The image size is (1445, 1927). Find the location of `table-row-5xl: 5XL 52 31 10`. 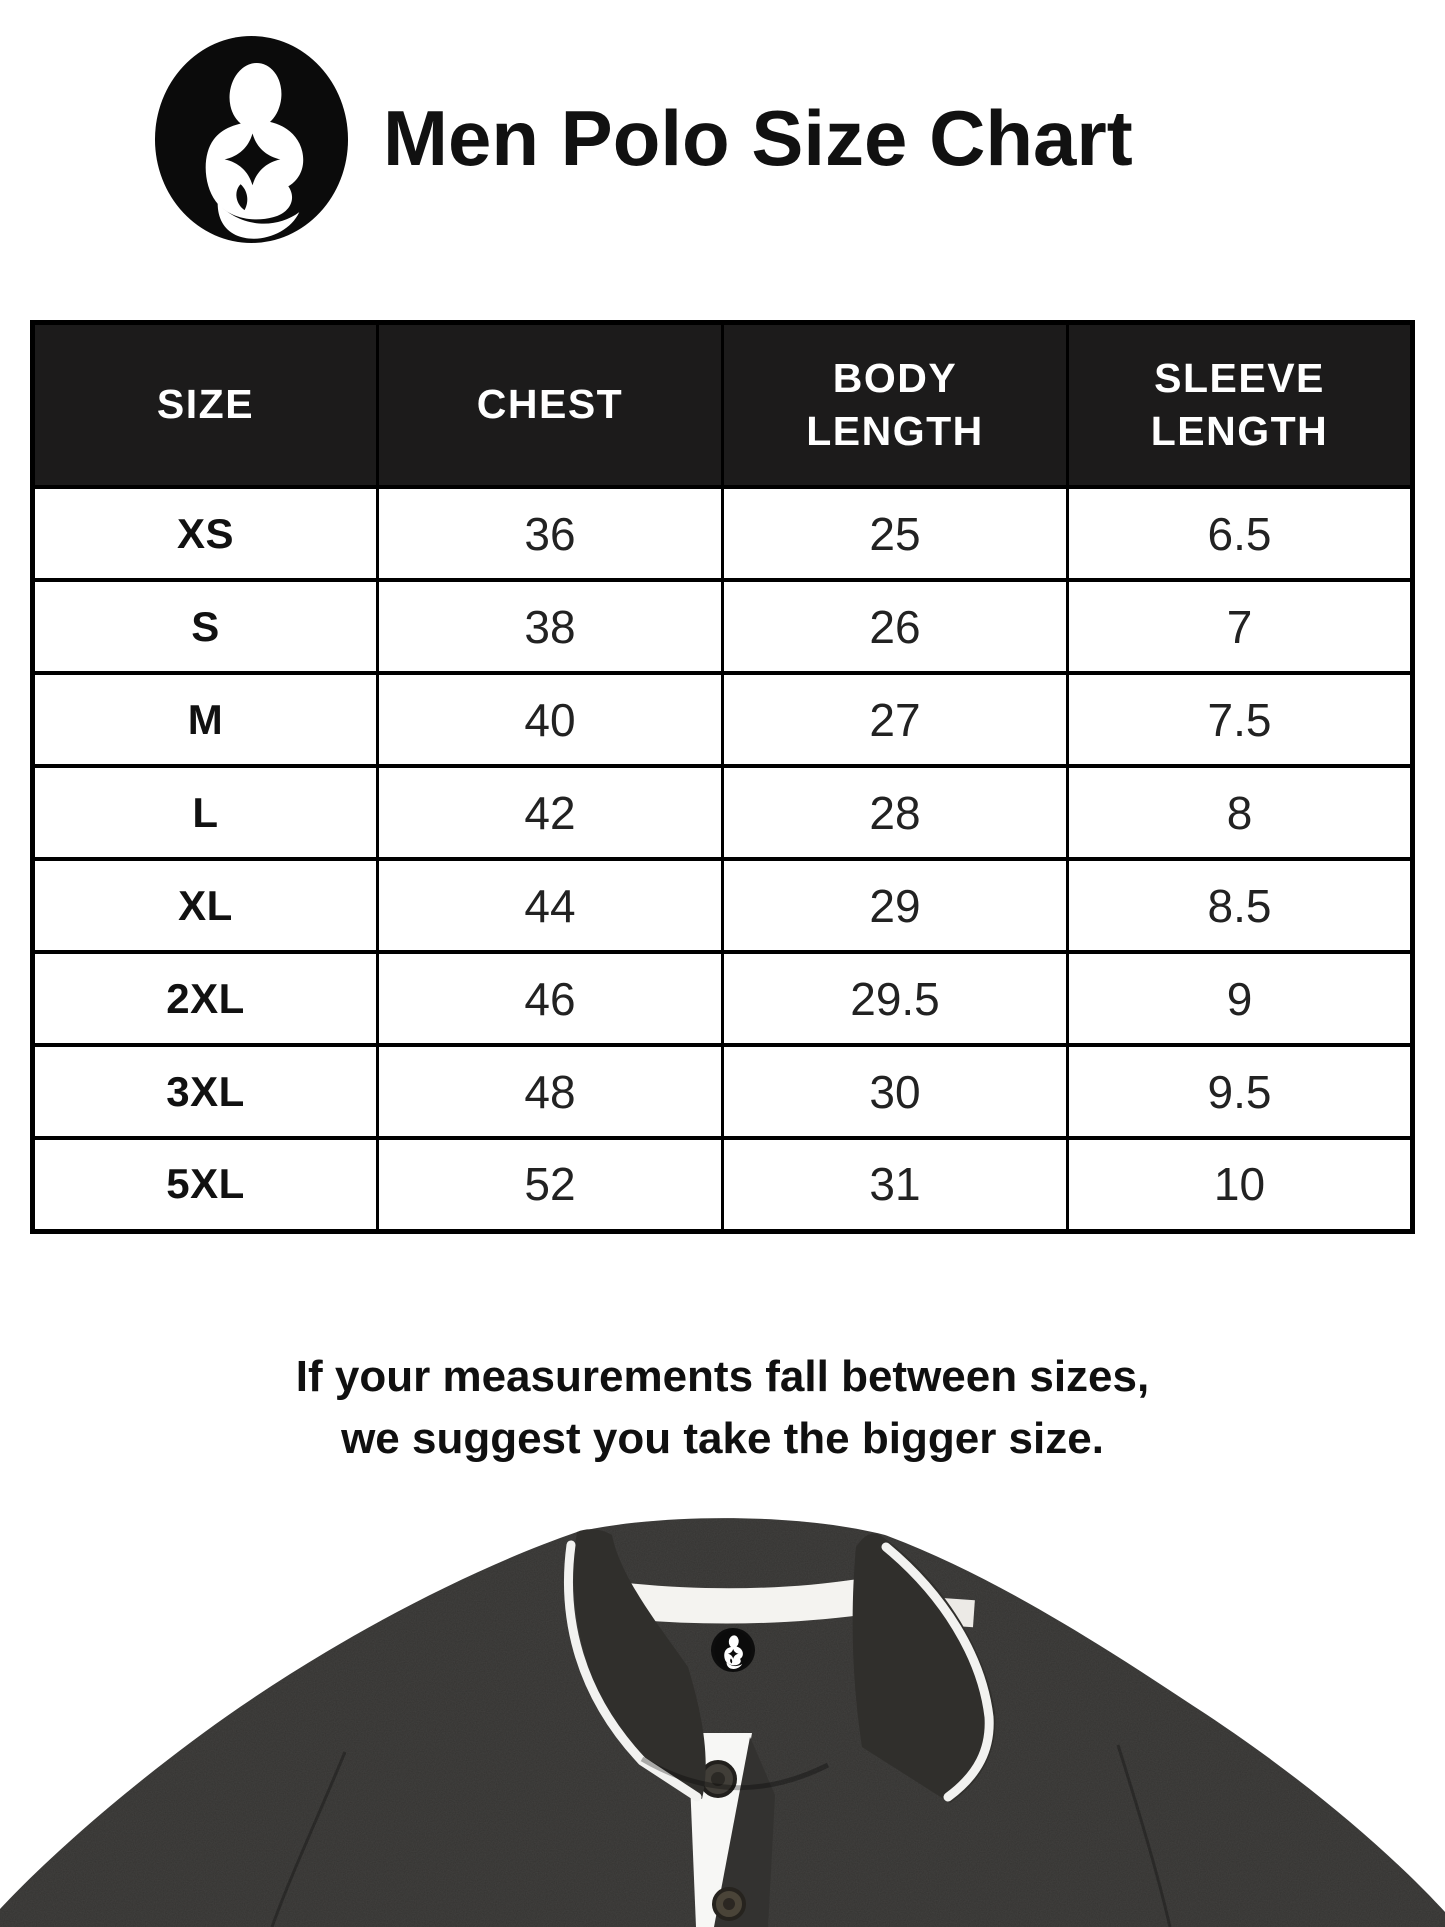

table-row-5xl: 5XL 52 31 10 is located at coordinates (722, 1184).